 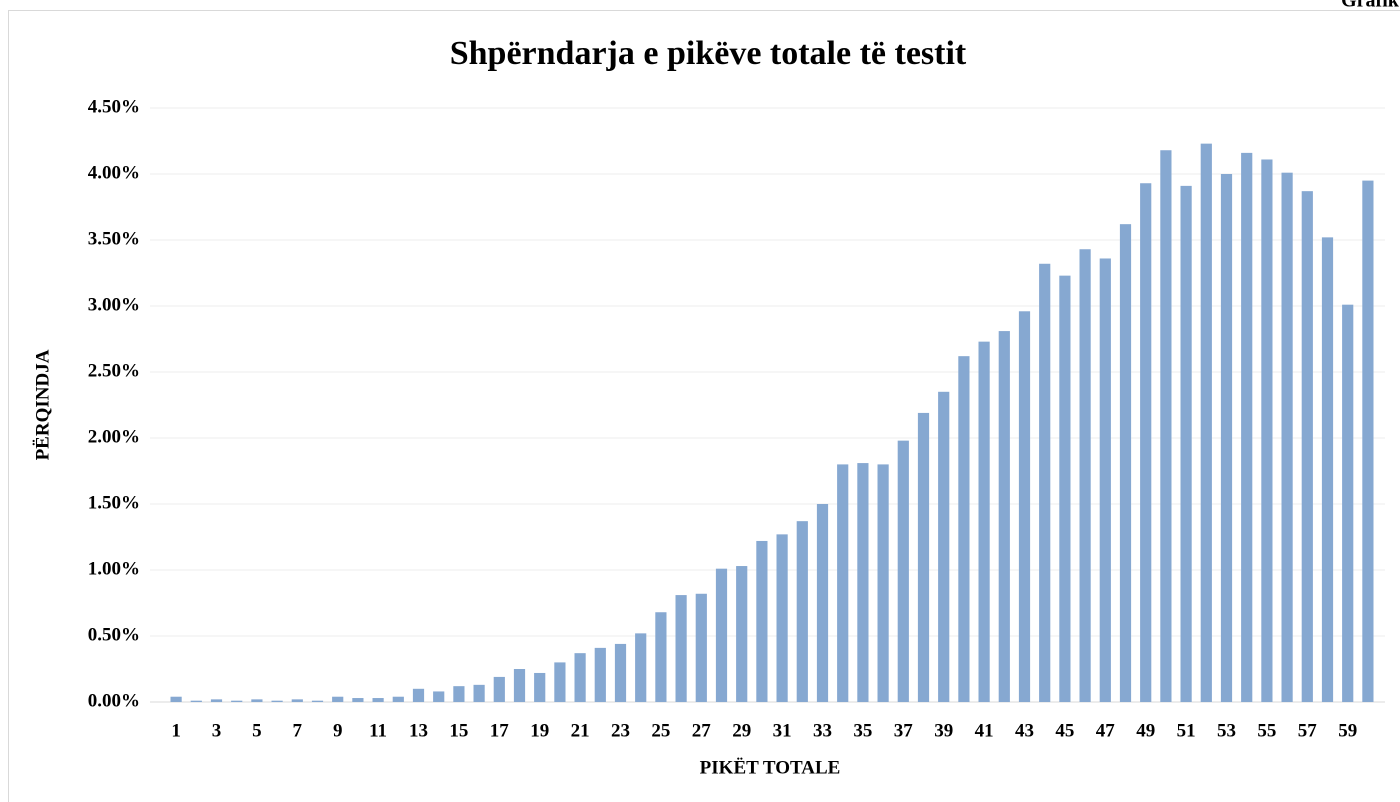 What do you see at coordinates (1370, 6) in the screenshot?
I see `page-label: Grafiku 1 1` at bounding box center [1370, 6].